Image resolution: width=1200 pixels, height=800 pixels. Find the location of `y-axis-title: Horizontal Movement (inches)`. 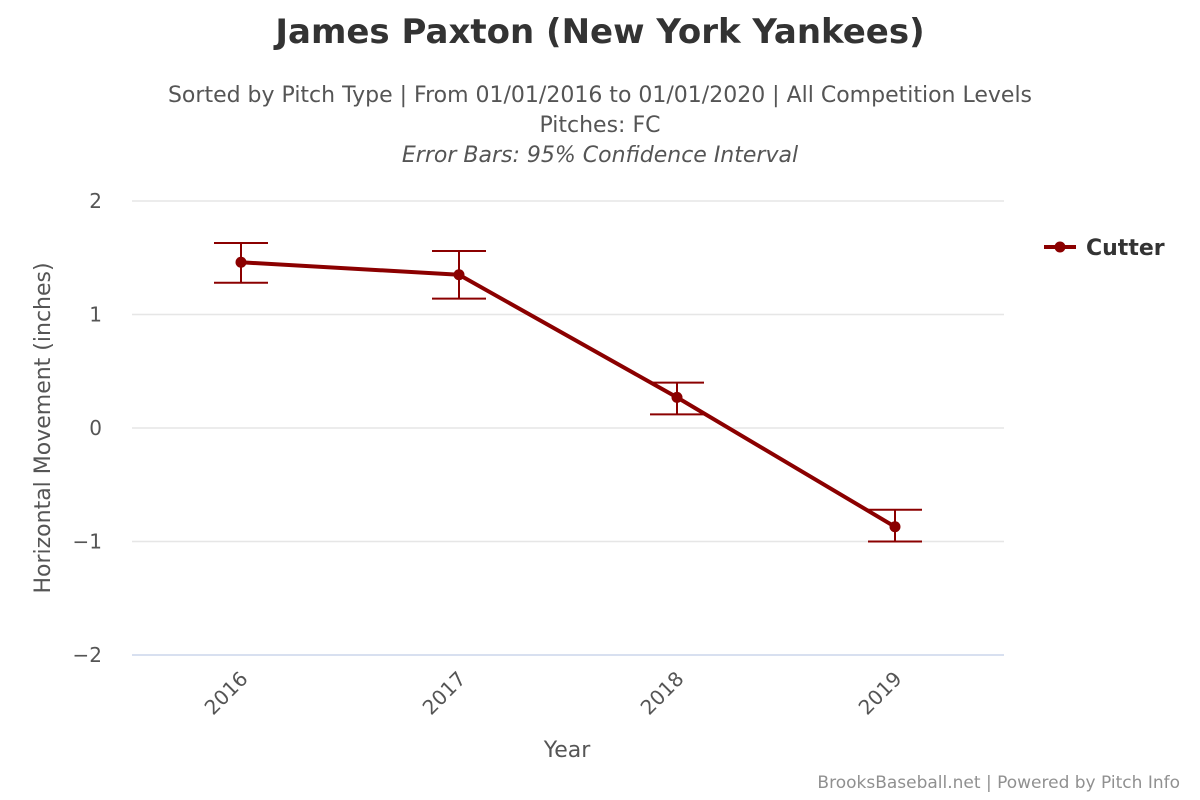

y-axis-title: Horizontal Movement (inches) is located at coordinates (43, 427).